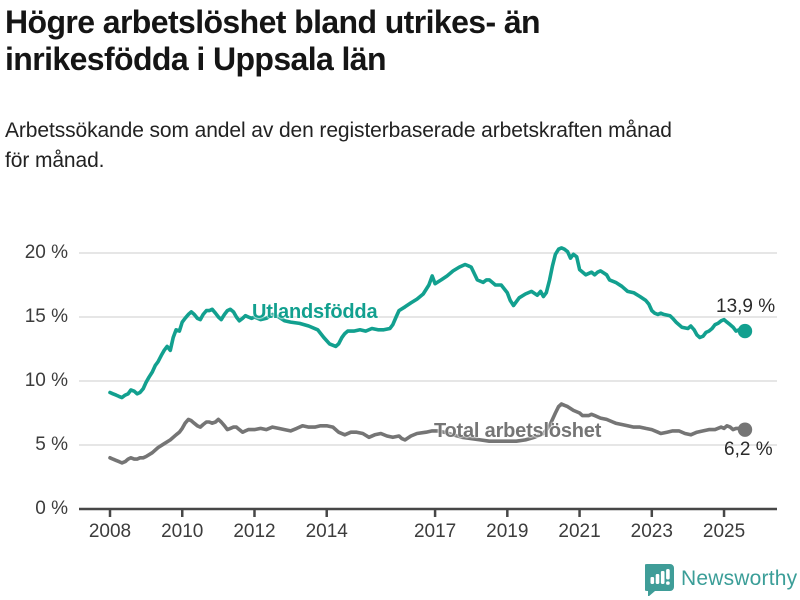  What do you see at coordinates (745, 429) in the screenshot?
I see `series-end-dot-total-arbetsloshet` at bounding box center [745, 429].